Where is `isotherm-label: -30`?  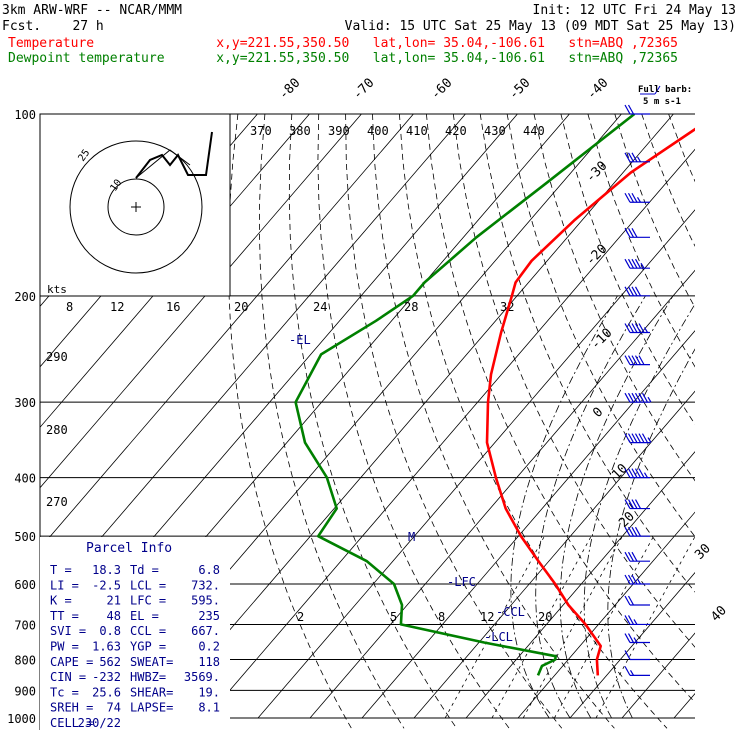
isotherm-label: -30 is located at coordinates (596, 172).